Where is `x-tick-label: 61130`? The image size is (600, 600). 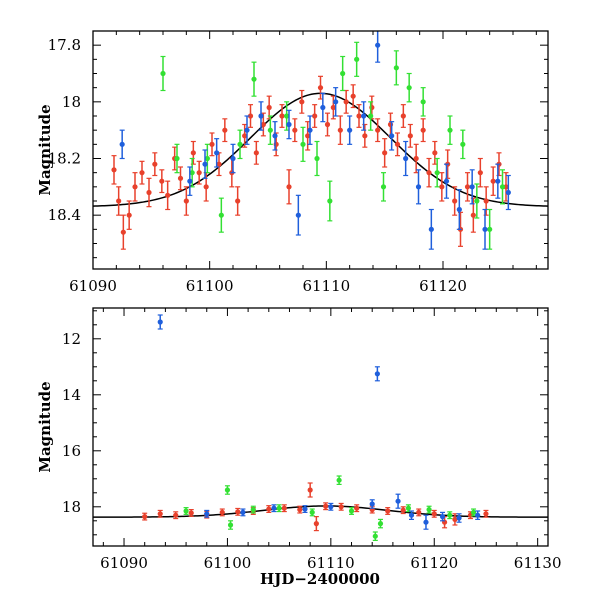
x-tick-label: 61130 is located at coordinates (538, 563).